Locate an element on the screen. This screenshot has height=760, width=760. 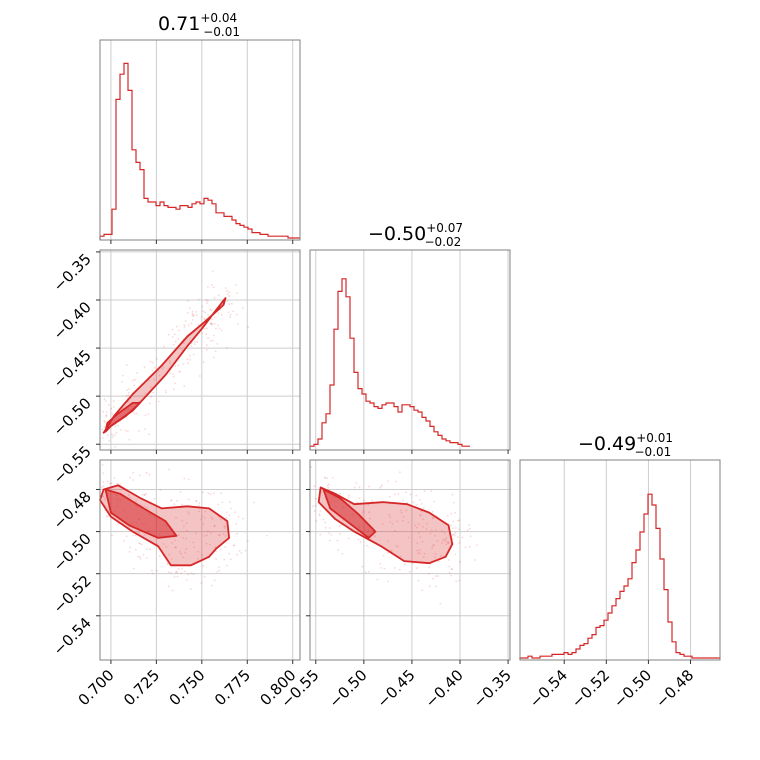
param-title: 0.71+0.04 is located at coordinates (197, 23).